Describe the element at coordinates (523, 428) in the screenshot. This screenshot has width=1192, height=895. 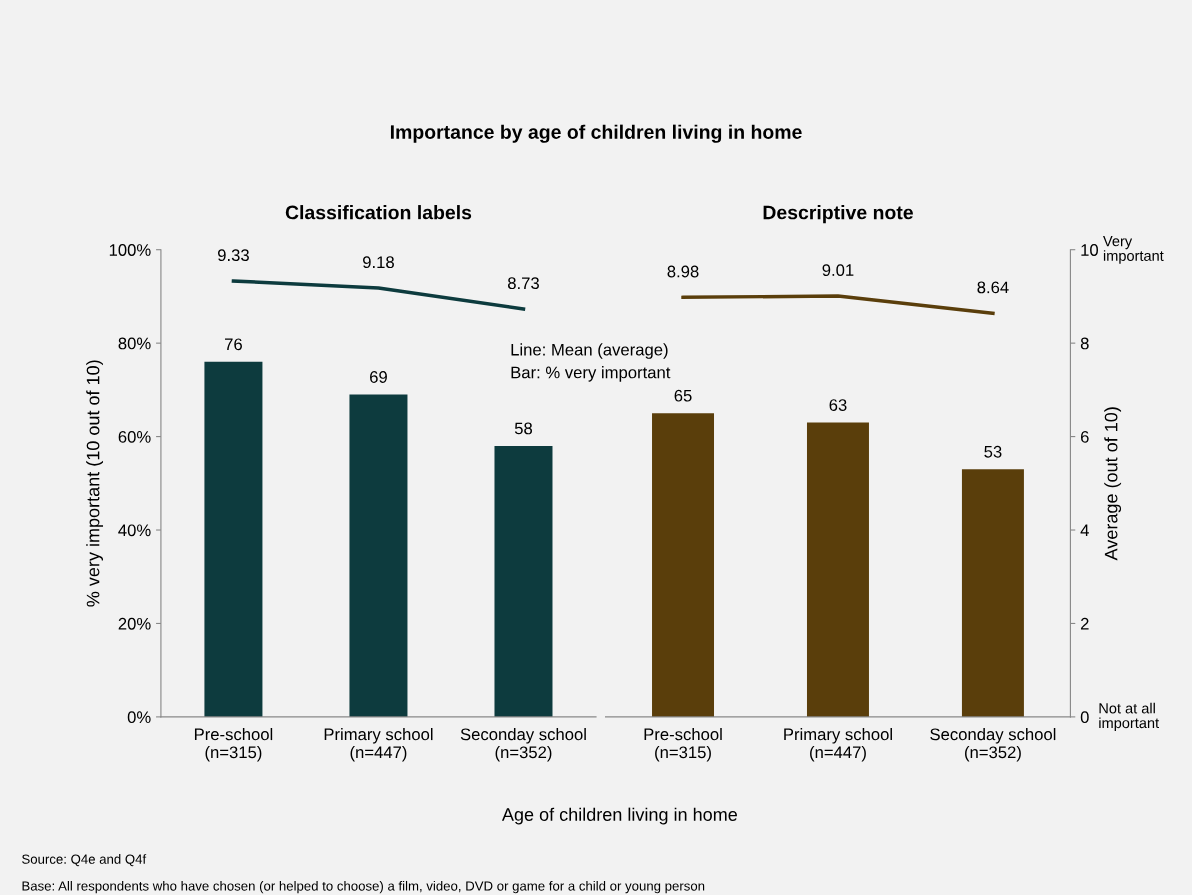
I see `data-label: 58` at that location.